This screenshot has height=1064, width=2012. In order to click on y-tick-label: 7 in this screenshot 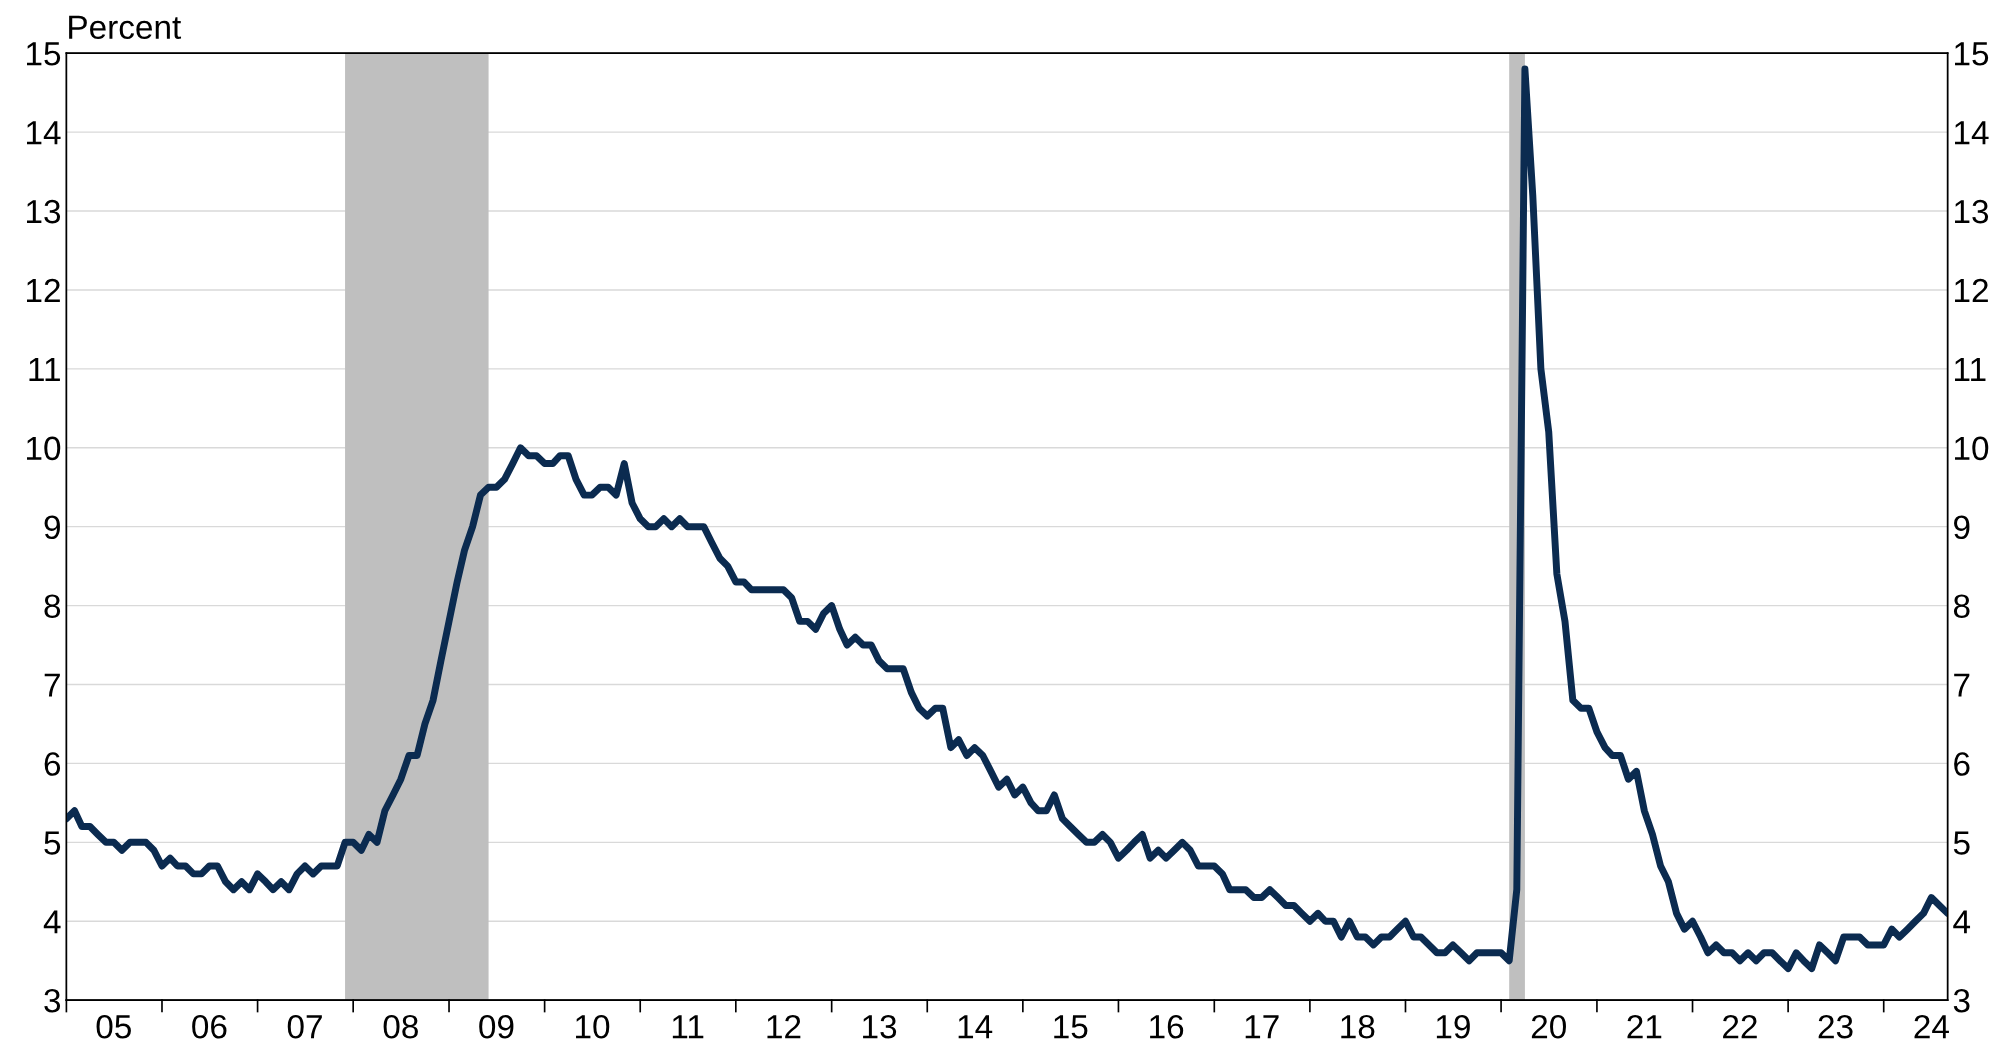, I will do `click(52, 685)`.